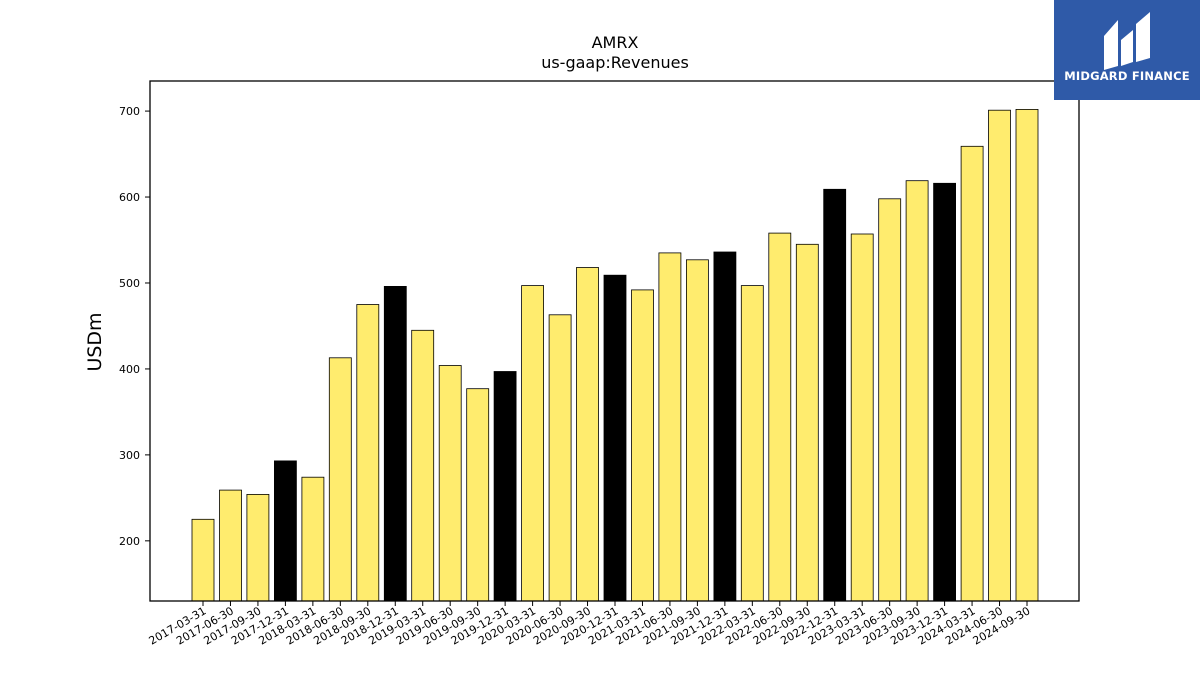 Image resolution: width=1200 pixels, height=675 pixels. Describe the element at coordinates (129, 283) in the screenshot. I see `y-tick-label: 500` at that location.